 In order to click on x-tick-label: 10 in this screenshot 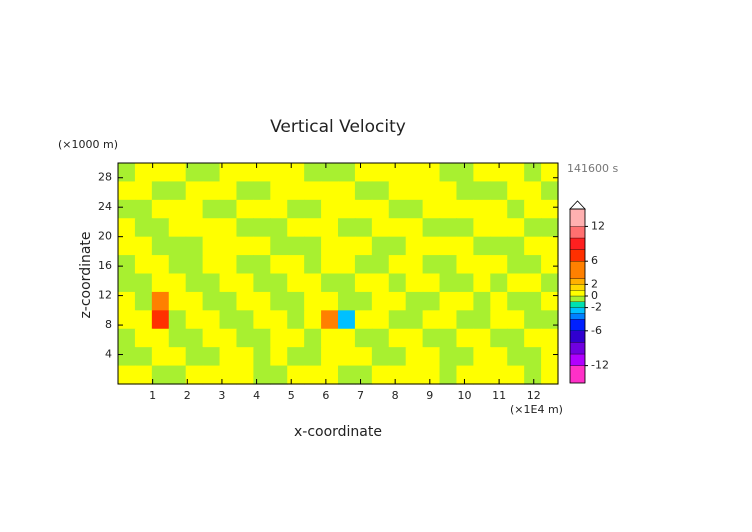, I will do `click(464, 395)`.